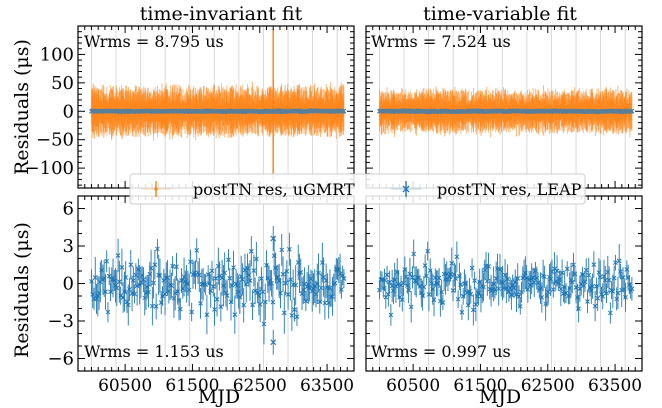 Image resolution: width=662 pixels, height=408 pixels. I want to click on y-tick-label-top-left: 0, so click(68, 111).